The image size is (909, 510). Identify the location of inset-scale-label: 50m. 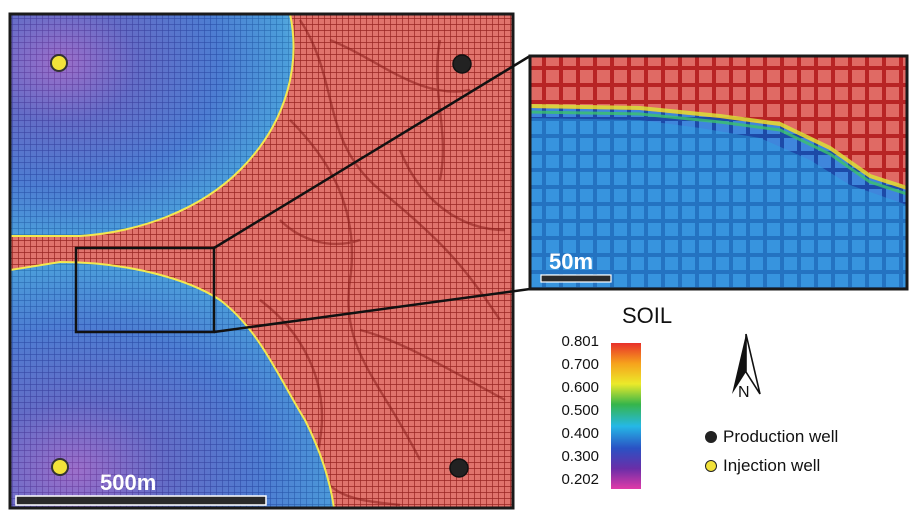
(571, 261).